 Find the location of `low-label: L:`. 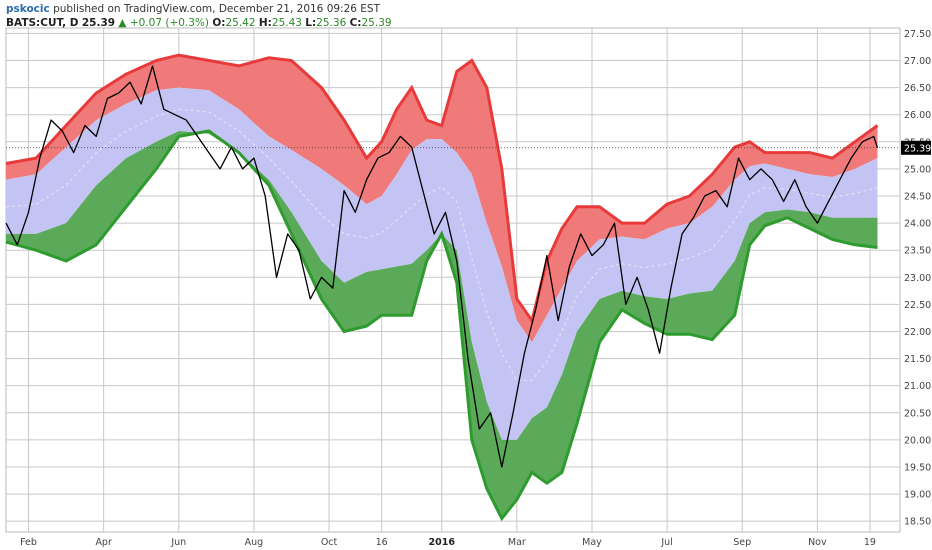

low-label: L: is located at coordinates (311, 23).